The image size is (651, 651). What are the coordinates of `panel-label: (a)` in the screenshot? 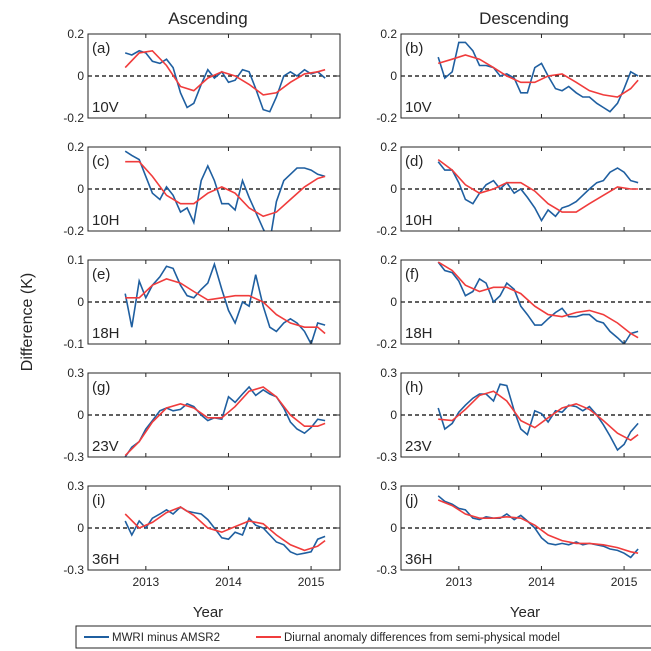 It's located at (101, 48).